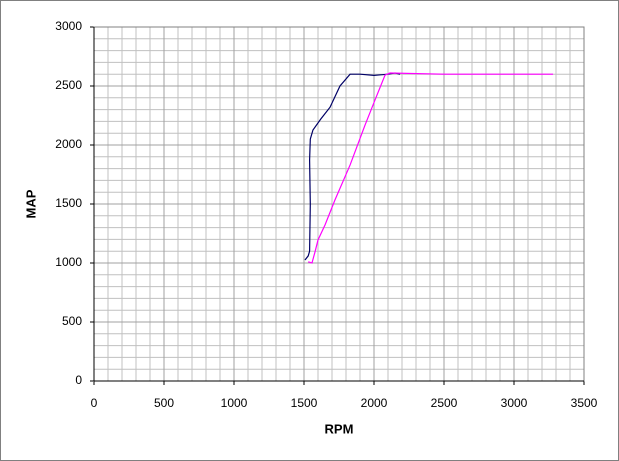 Image resolution: width=619 pixels, height=461 pixels. What do you see at coordinates (514, 403) in the screenshot?
I see `x-tick-label: 3000` at bounding box center [514, 403].